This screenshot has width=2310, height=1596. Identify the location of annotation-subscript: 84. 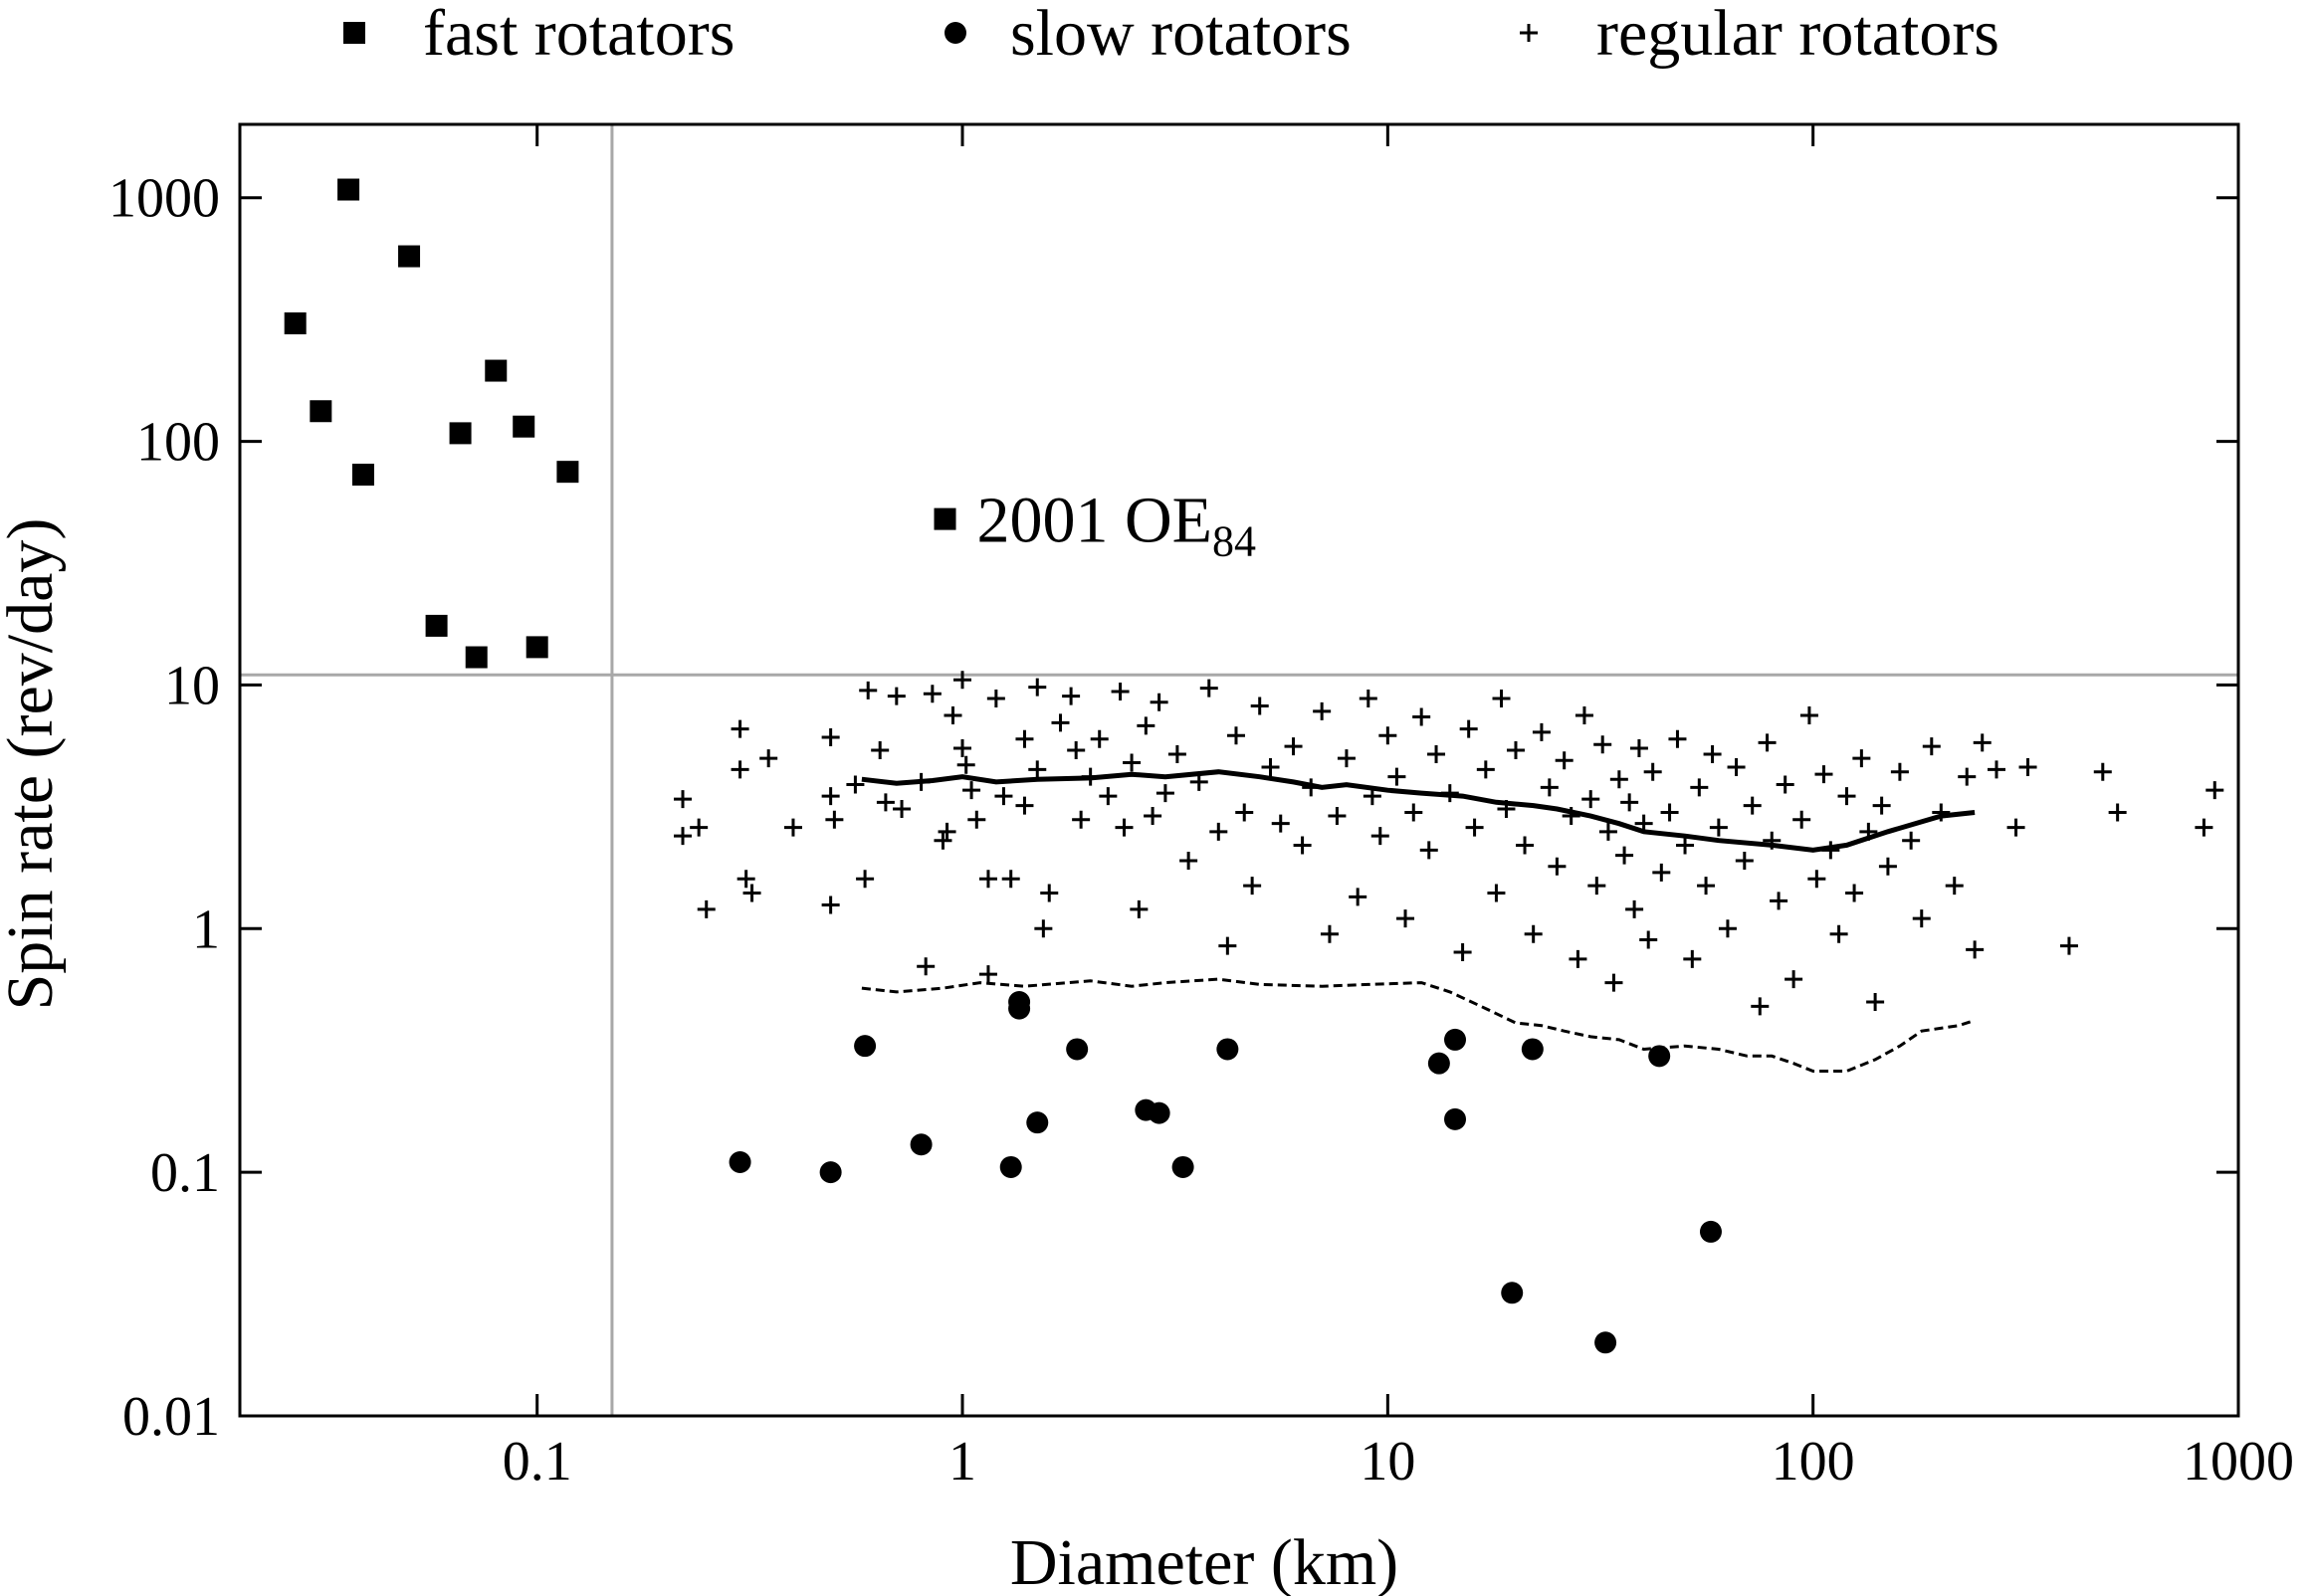
(1234, 541).